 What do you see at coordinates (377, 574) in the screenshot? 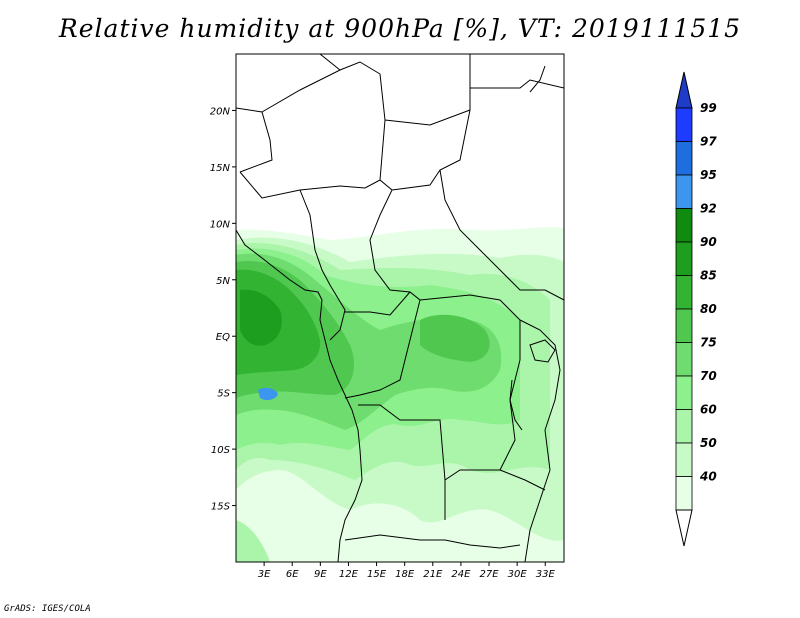
I see `lon-label: 15E` at bounding box center [377, 574].